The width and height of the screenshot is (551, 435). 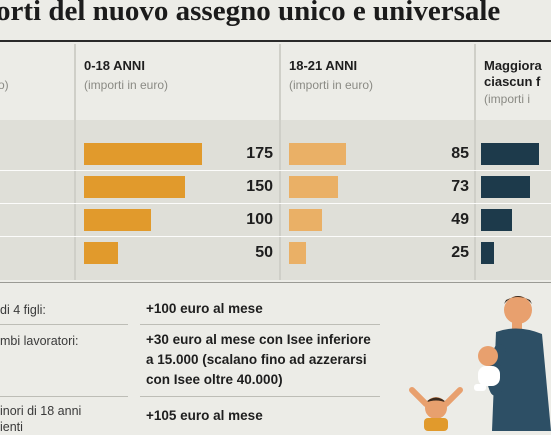 What do you see at coordinates (259, 153) in the screenshot?
I see `value-label-series-1-row-1: 175` at bounding box center [259, 153].